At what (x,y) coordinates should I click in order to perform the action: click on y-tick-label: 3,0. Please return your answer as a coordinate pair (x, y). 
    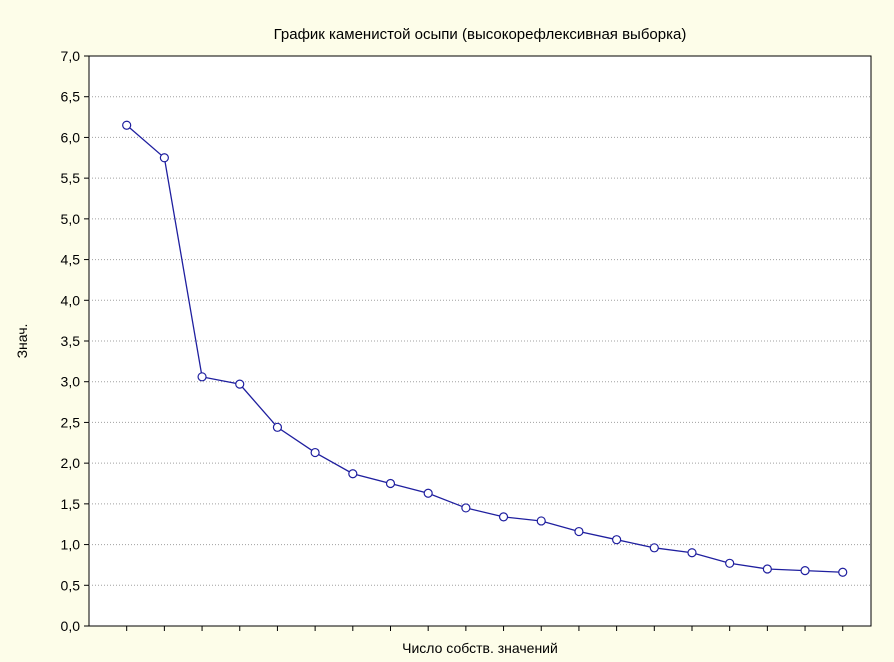
    Looking at the image, I should click on (71, 382).